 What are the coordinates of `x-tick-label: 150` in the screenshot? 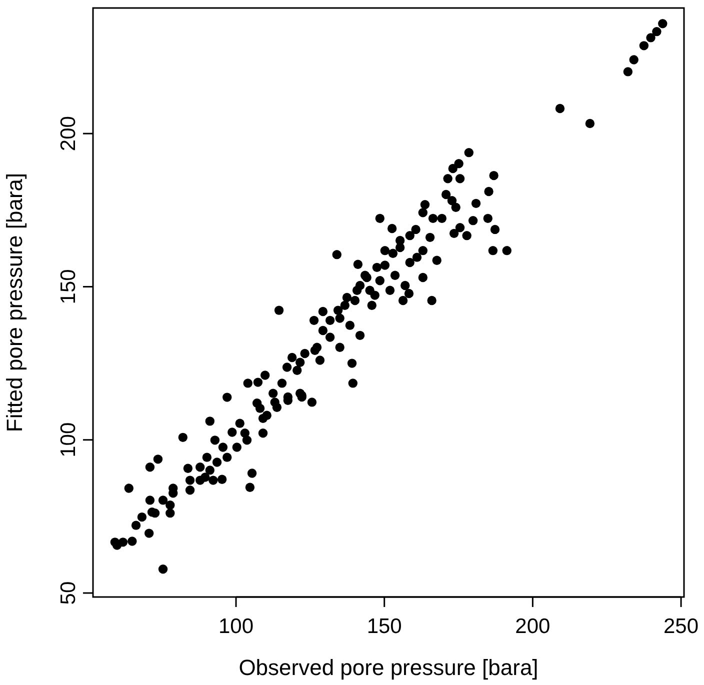 It's located at (384, 626).